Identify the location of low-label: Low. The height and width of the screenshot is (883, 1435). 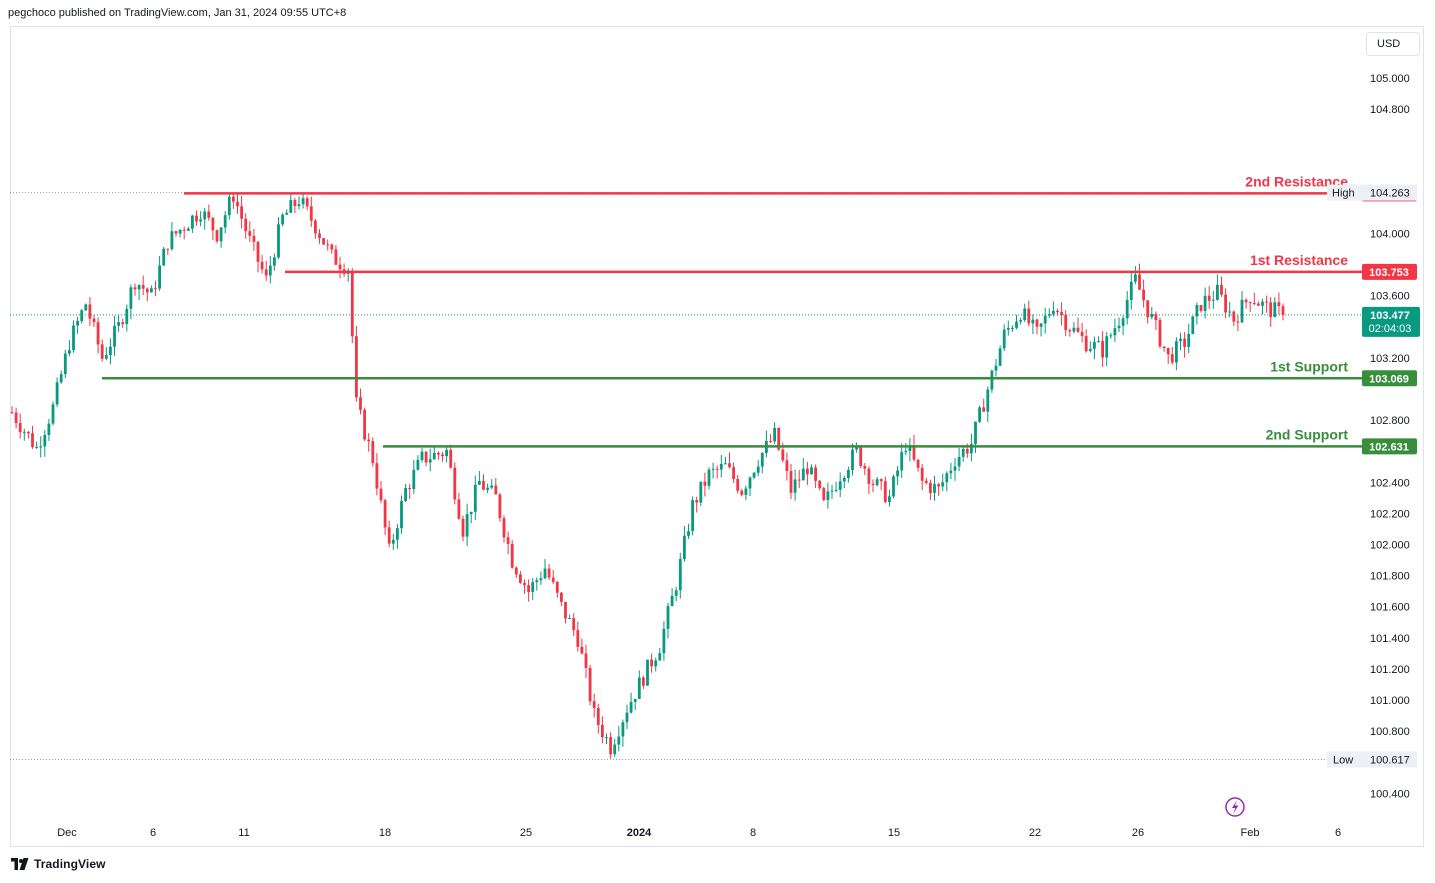
(1343, 761).